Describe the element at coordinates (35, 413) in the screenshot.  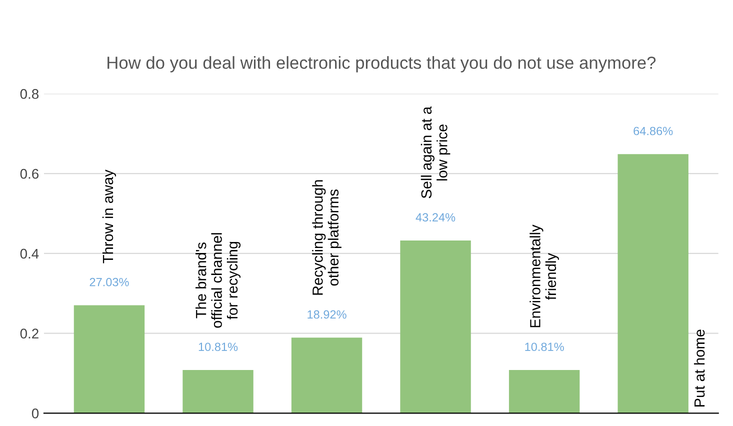
I see `y-tick-label: 0` at that location.